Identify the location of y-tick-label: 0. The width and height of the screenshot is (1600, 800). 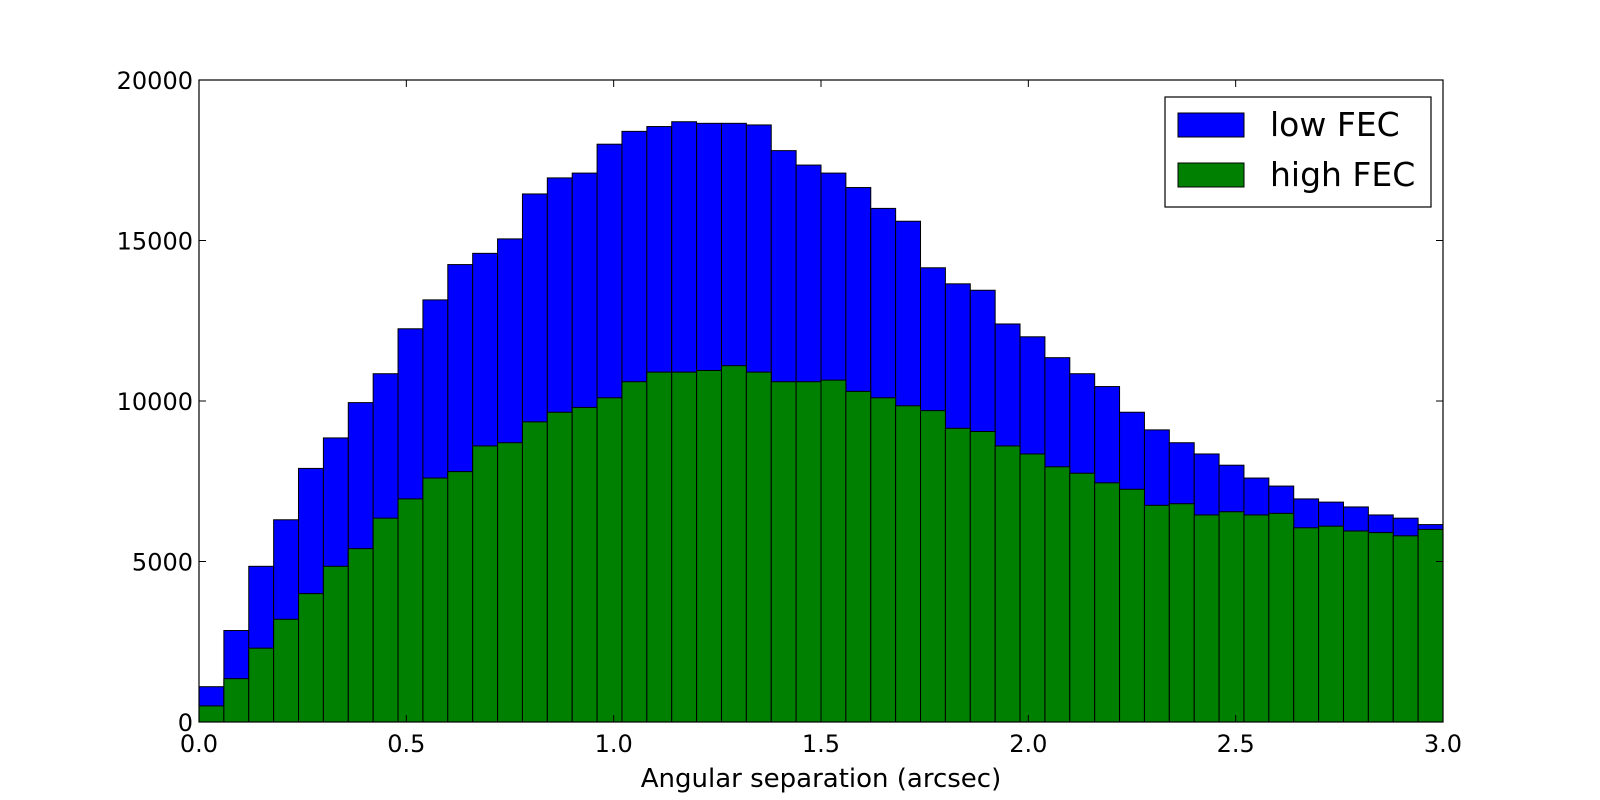
(185, 723).